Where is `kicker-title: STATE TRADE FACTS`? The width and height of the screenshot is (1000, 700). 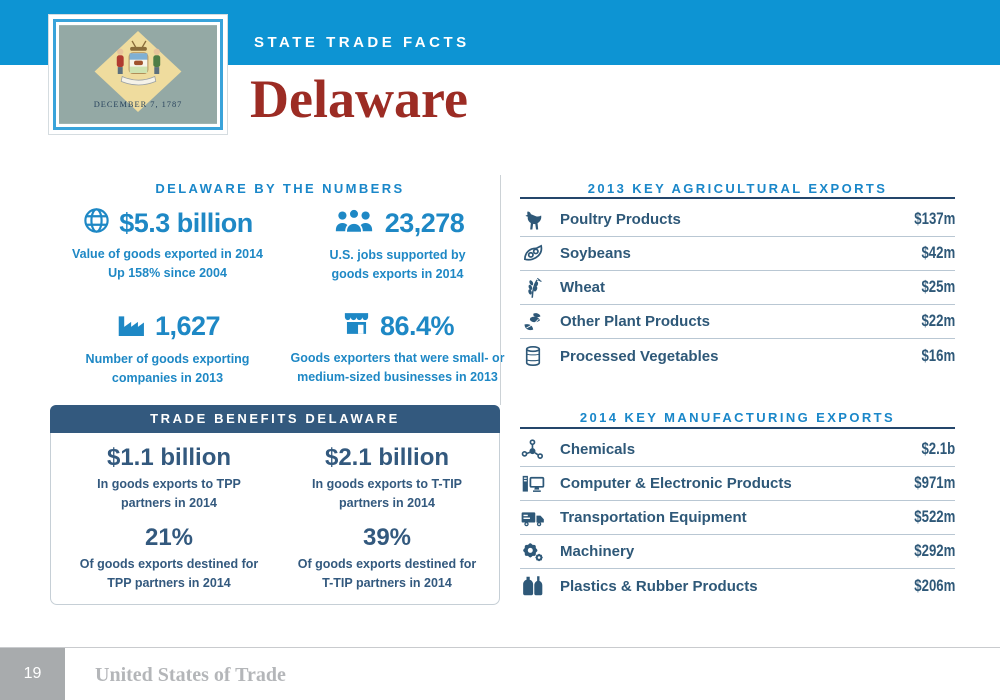 kicker-title: STATE TRADE FACTS is located at coordinates (362, 42).